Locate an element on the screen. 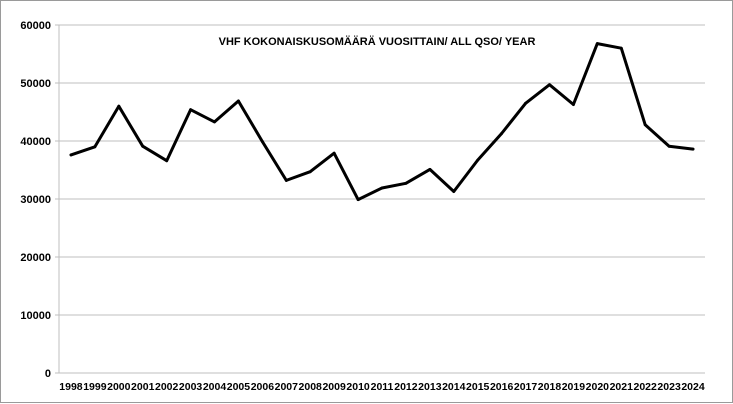 Image resolution: width=733 pixels, height=404 pixels. y-axis-ticks: 0 10000 20000 30000 40000 50000 60000 is located at coordinates (35, 200).